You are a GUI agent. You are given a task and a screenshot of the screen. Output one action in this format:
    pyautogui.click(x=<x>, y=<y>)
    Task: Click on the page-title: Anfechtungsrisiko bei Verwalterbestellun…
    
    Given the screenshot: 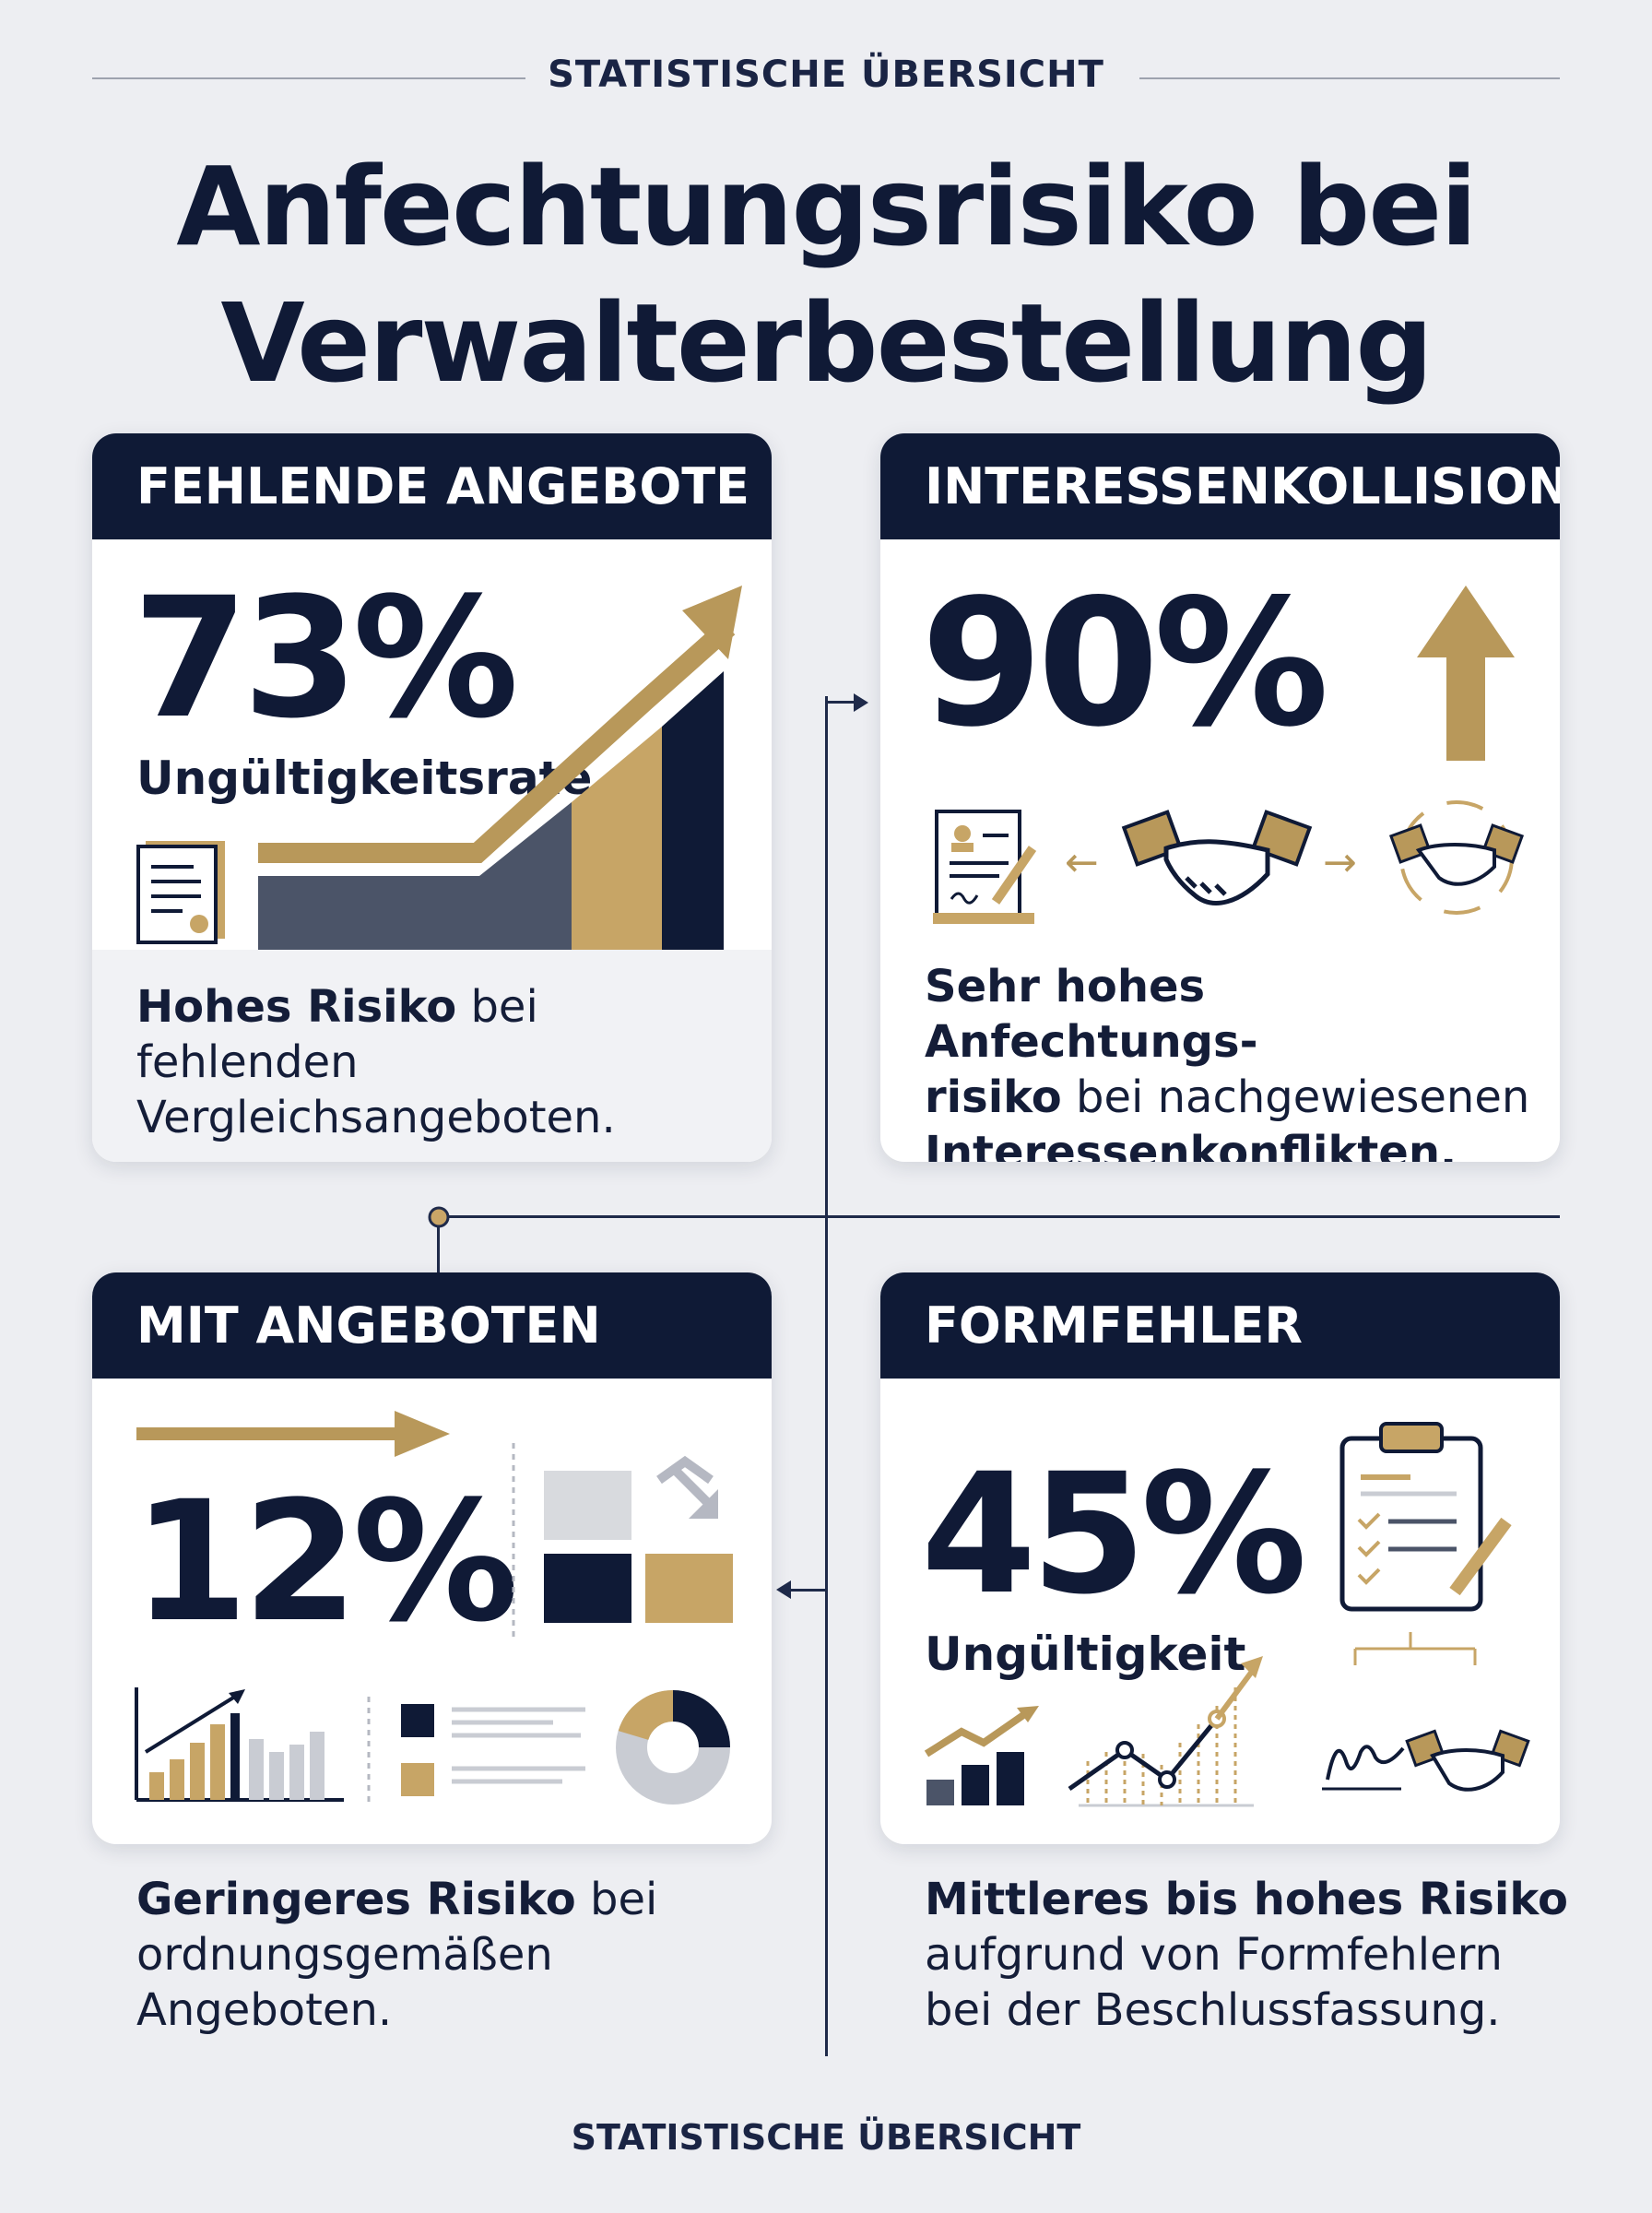 What is the action you would take?
    pyautogui.click(x=826, y=274)
    